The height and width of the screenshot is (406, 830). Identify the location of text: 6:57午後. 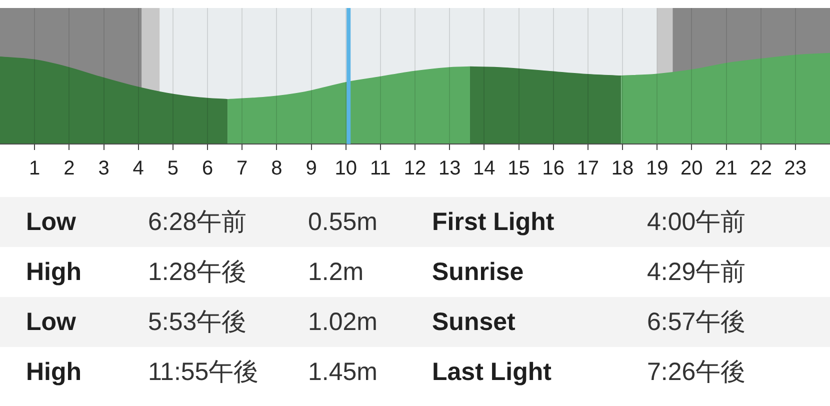
(696, 322).